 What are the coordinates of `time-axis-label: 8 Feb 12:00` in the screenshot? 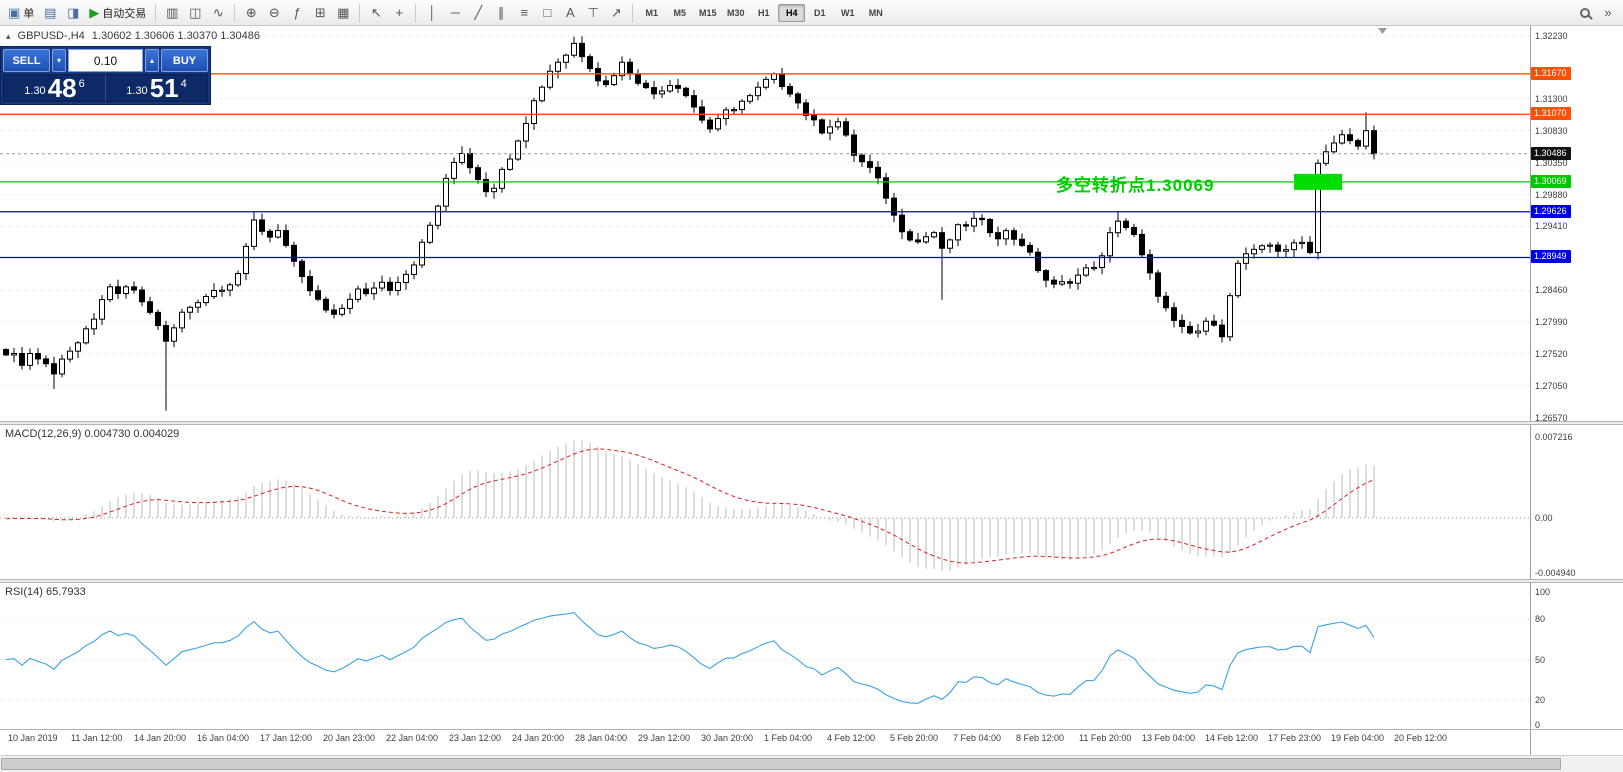 It's located at (1040, 738).